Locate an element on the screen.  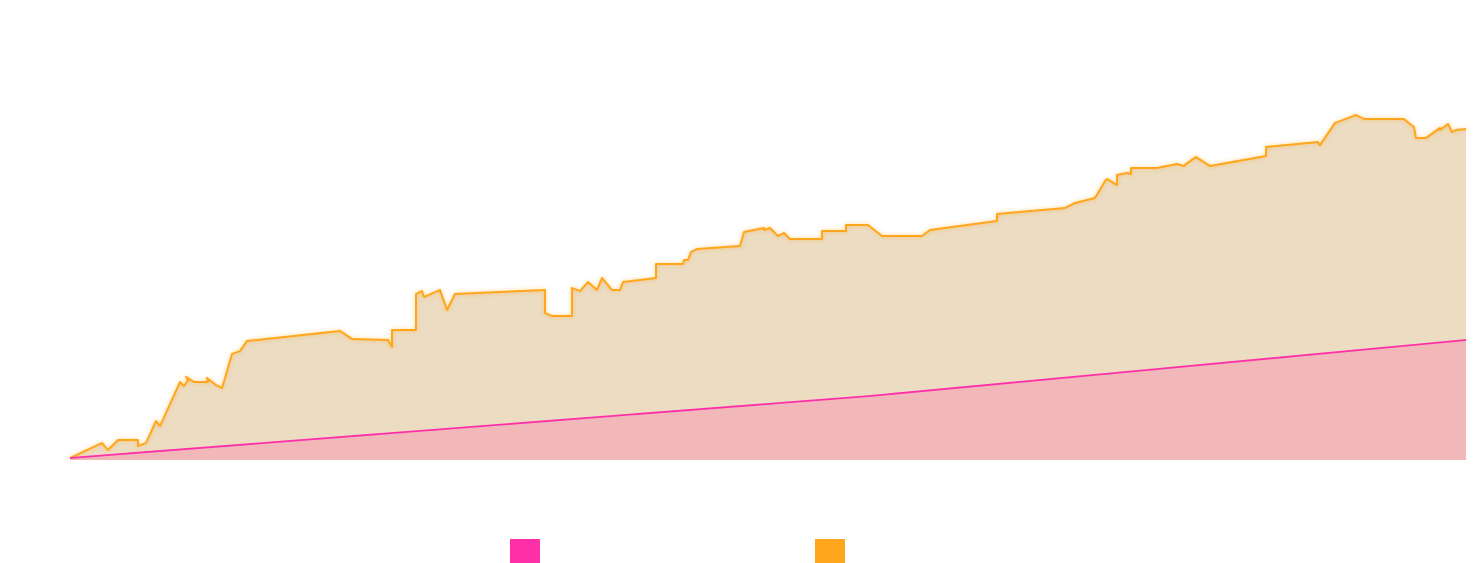
legend is located at coordinates (677, 551).